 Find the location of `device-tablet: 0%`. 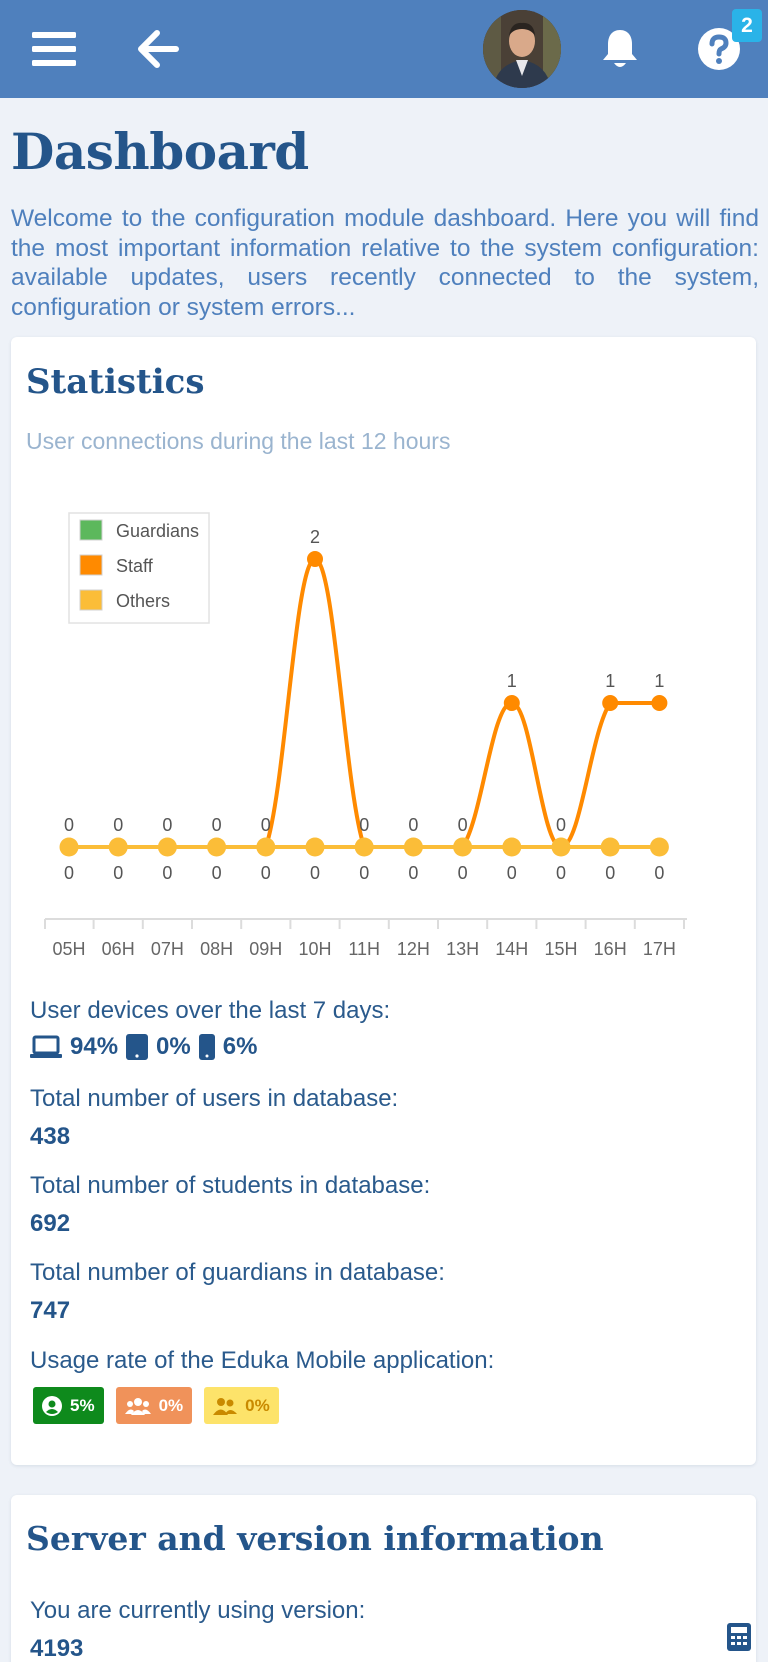

device-tablet: 0% is located at coordinates (159, 1047).